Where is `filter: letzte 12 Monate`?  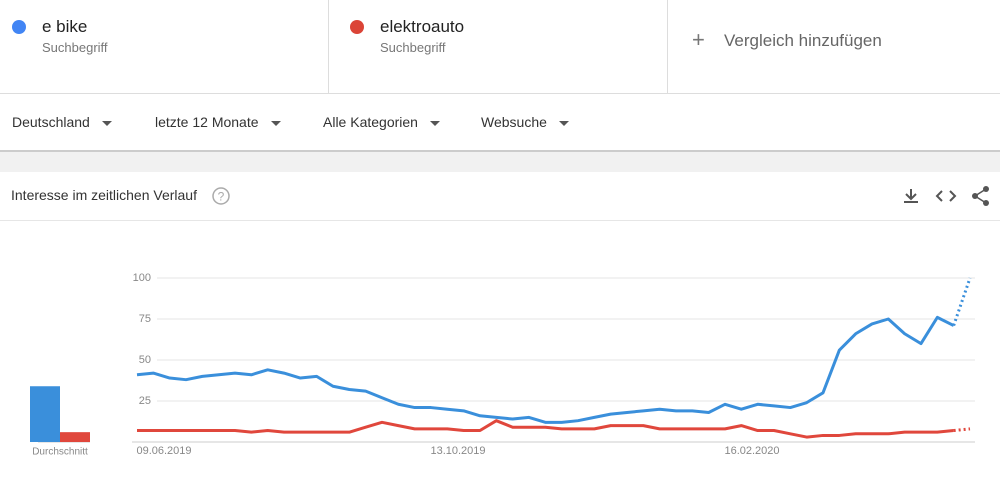
filter: letzte 12 Monate is located at coordinates (218, 122).